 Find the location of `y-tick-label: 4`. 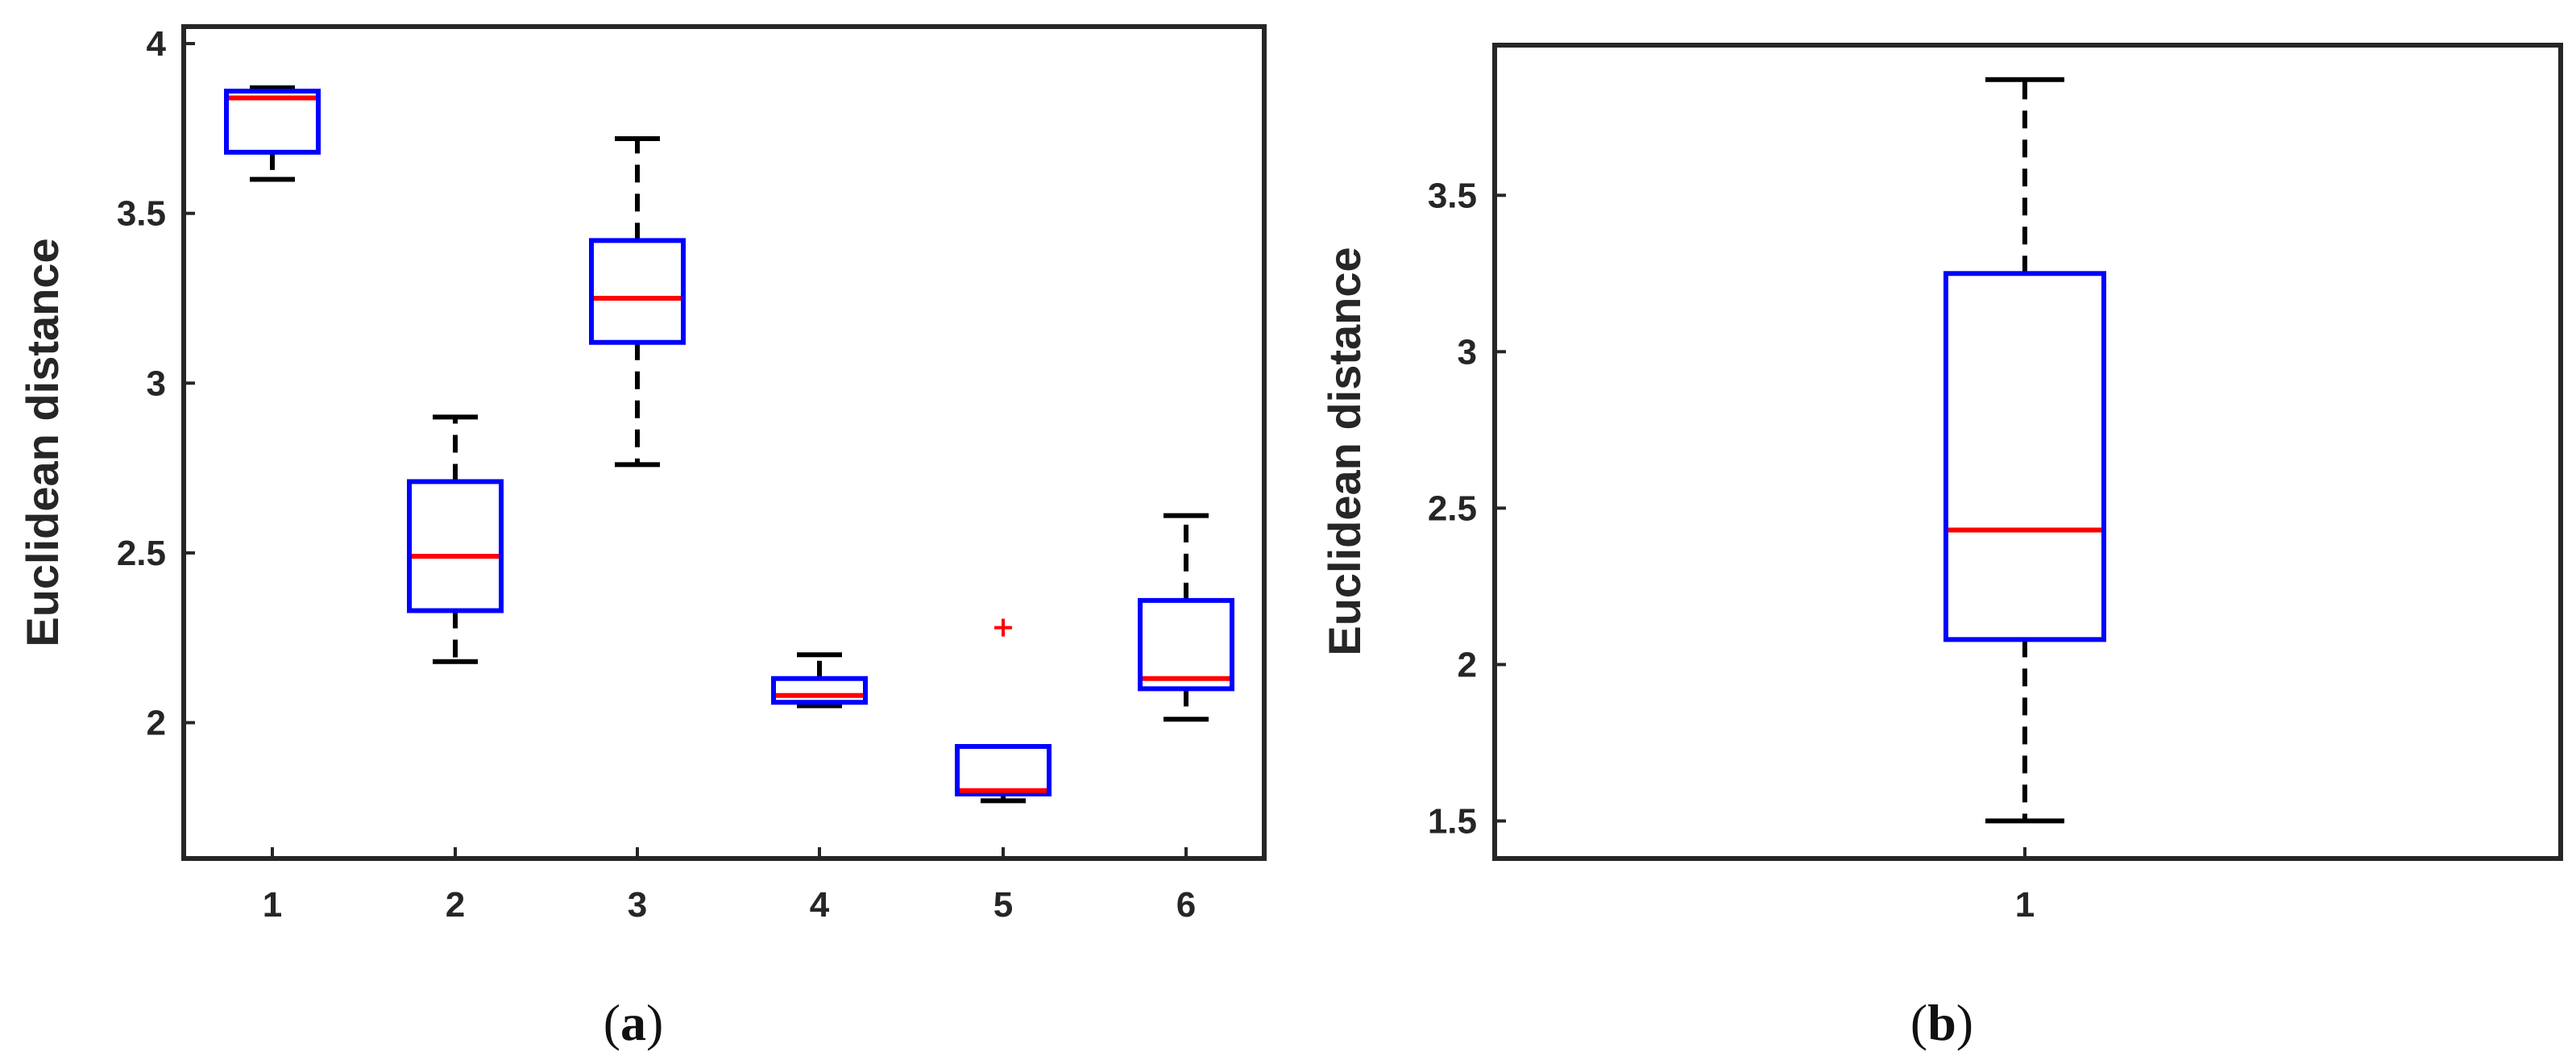

y-tick-label: 4 is located at coordinates (157, 44).